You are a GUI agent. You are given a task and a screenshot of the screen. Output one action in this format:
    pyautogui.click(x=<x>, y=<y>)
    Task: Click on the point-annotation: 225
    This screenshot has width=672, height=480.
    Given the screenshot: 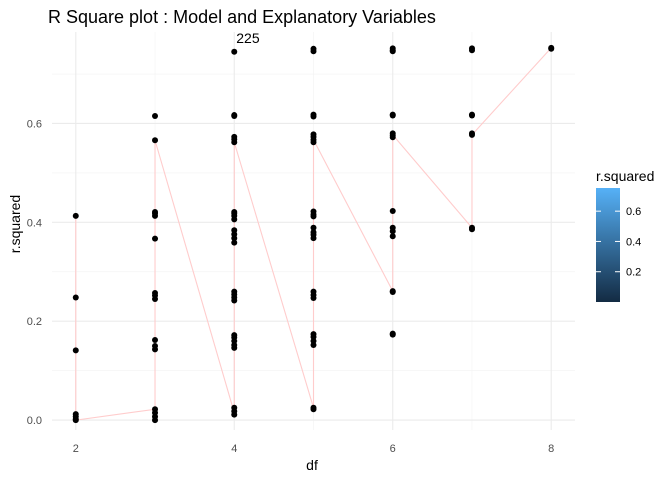 What is the action you would take?
    pyautogui.click(x=248, y=38)
    